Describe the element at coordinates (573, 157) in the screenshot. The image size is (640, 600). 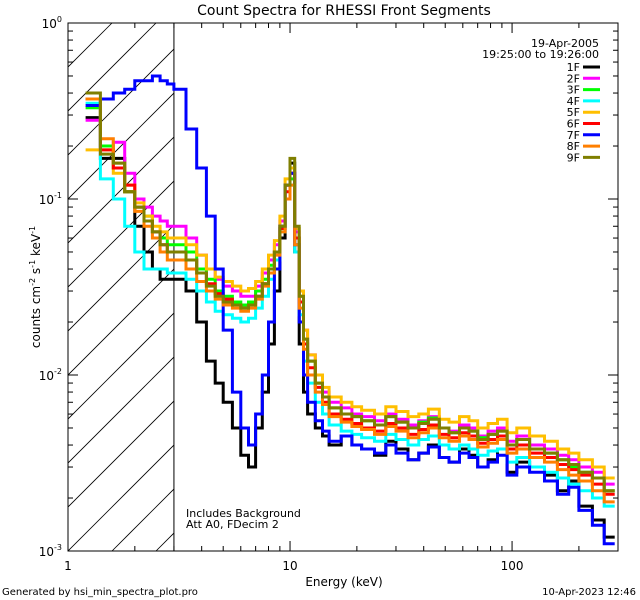
I see `legend-label-9f: 9F` at that location.